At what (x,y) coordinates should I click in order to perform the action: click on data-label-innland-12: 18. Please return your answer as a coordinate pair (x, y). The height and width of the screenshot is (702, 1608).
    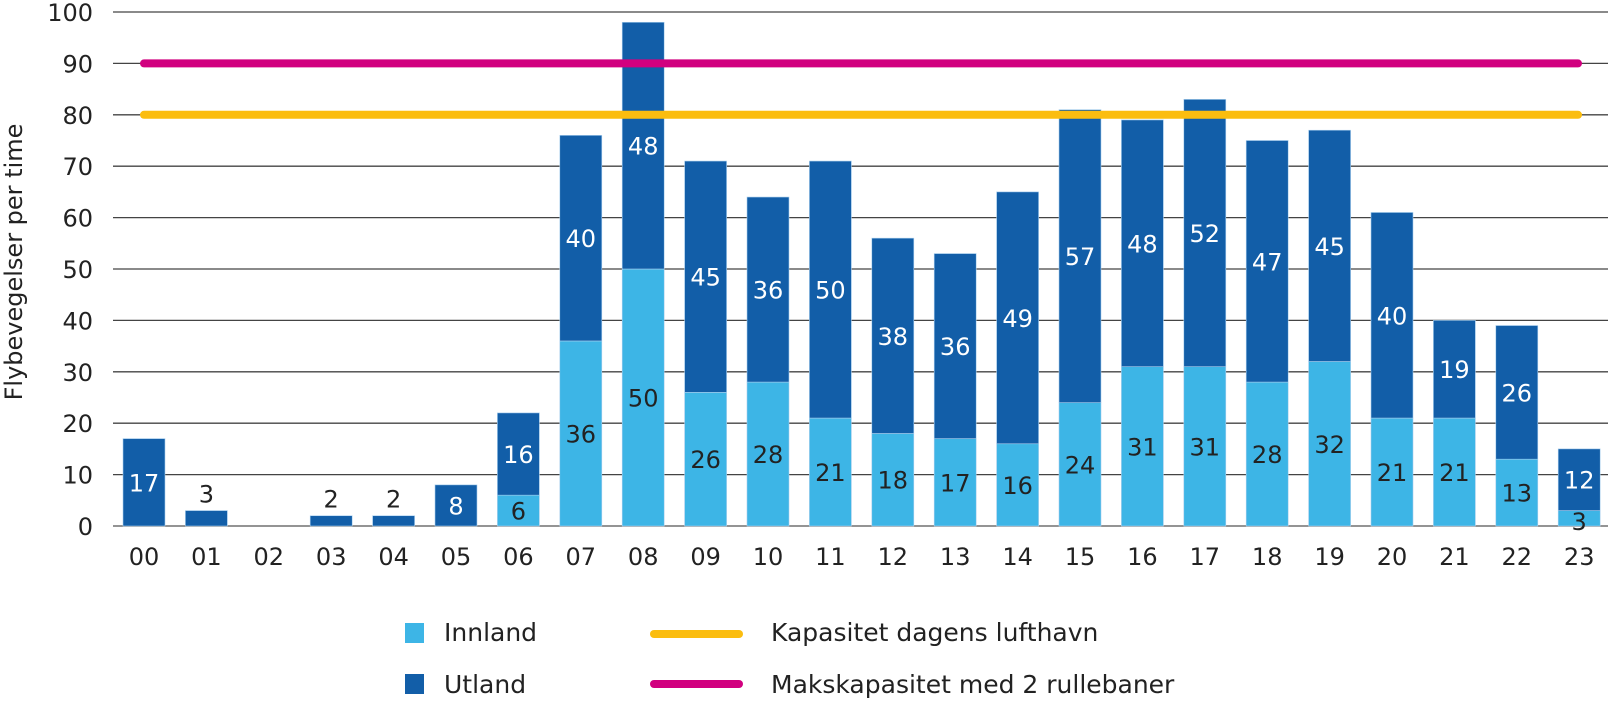
    Looking at the image, I should click on (893, 481).